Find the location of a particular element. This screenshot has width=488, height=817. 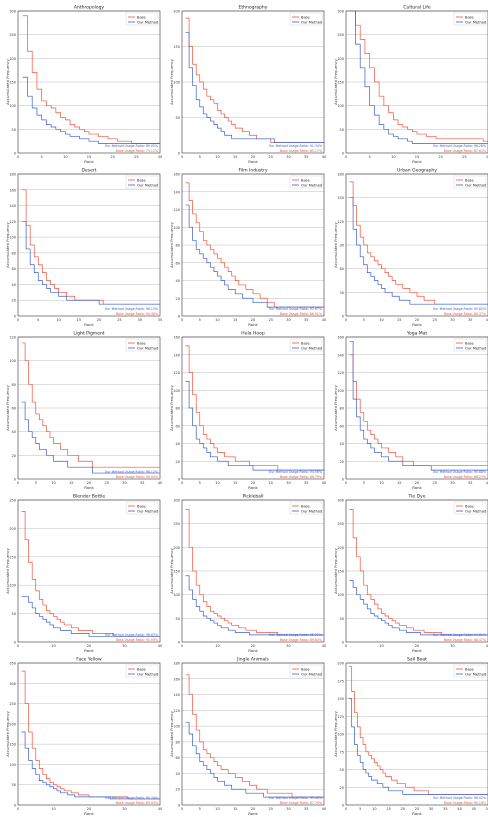

usage-ratio-annotation: Base Usage Ratio: 87.63% is located at coordinates (465, 151).